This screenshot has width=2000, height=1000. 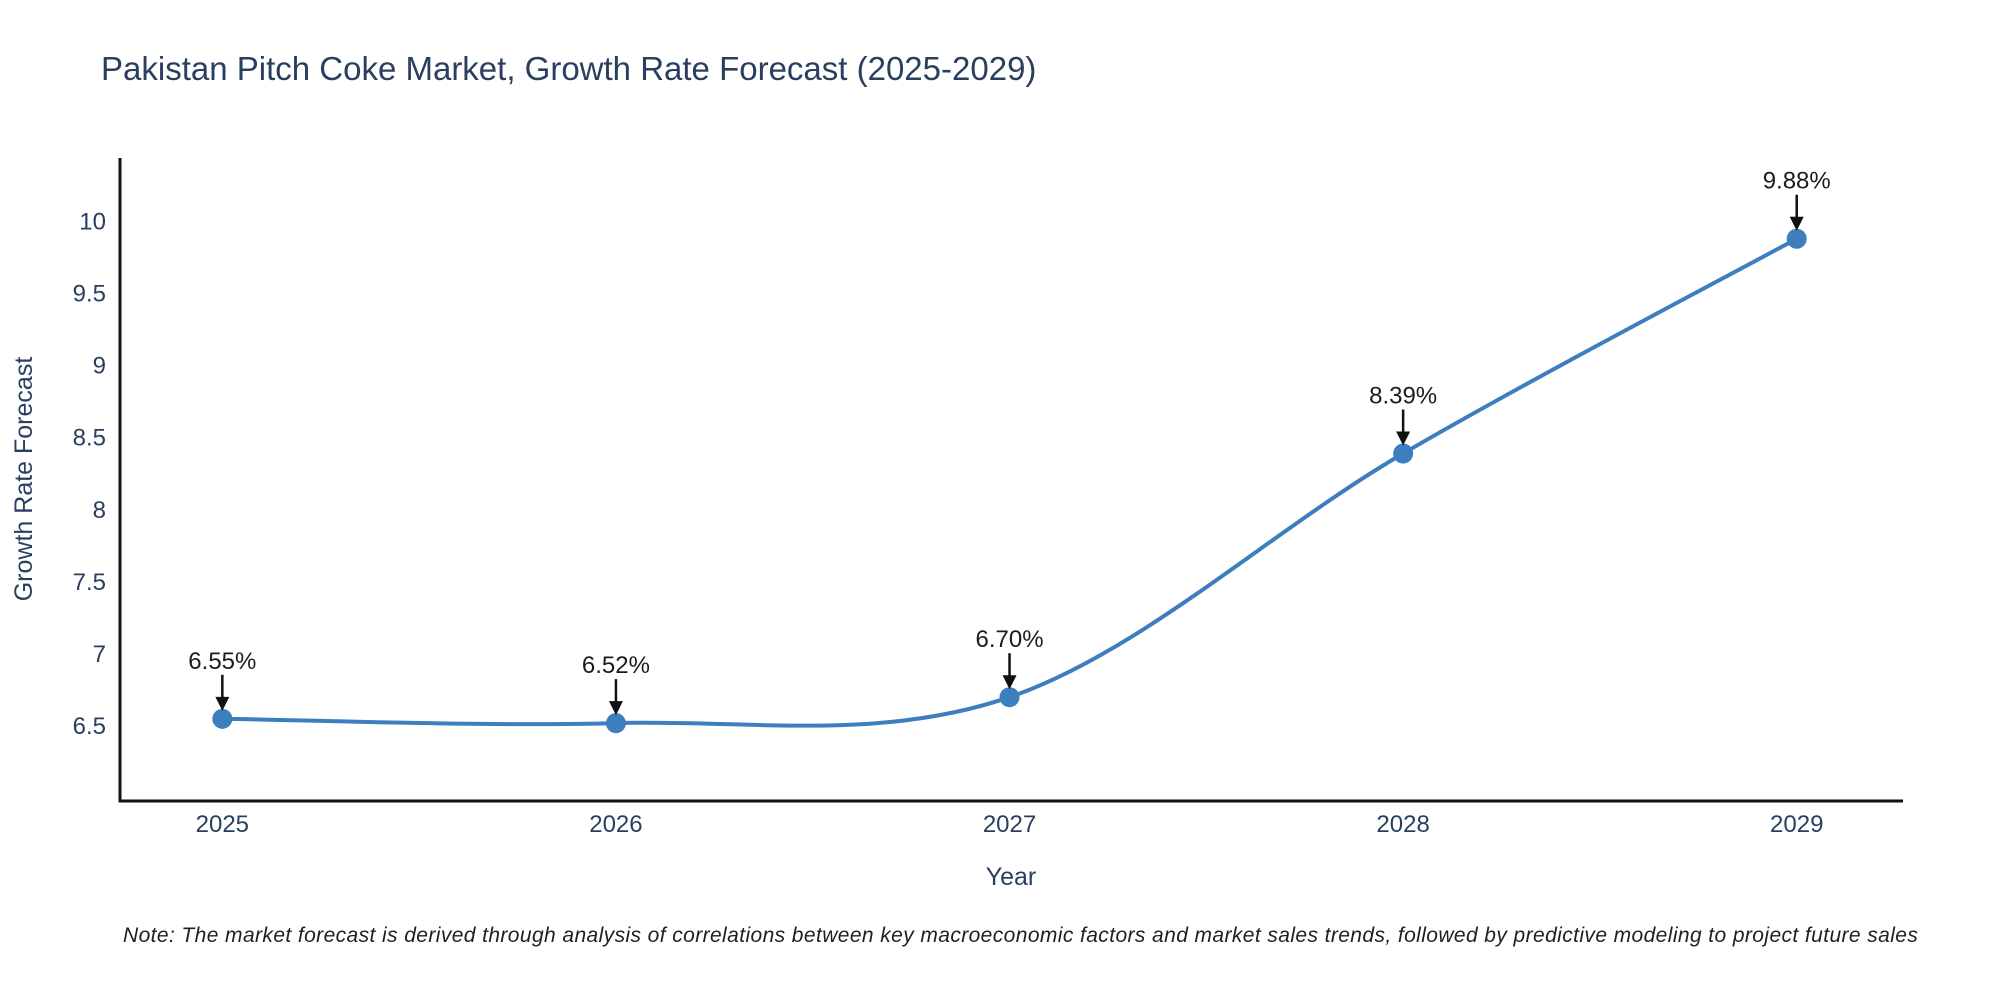 What do you see at coordinates (89, 582) in the screenshot?
I see `y-tick-label: 7.5` at bounding box center [89, 582].